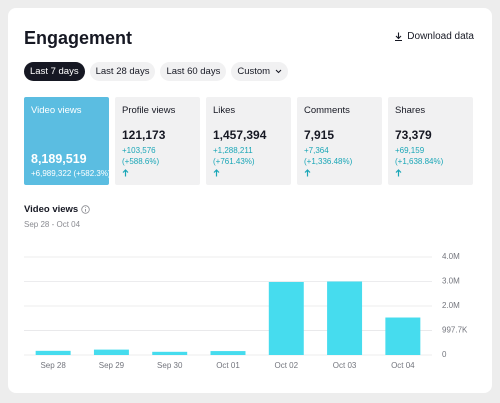  Describe the element at coordinates (78, 38) in the screenshot. I see `title: Engagement` at that location.